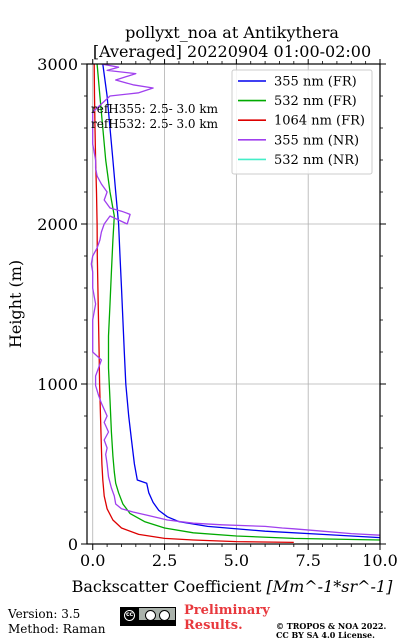 This screenshot has width=400, height=640. What do you see at coordinates (315, 101) in the screenshot?
I see `legend-label-1: 532 nm (FR)` at bounding box center [315, 101].